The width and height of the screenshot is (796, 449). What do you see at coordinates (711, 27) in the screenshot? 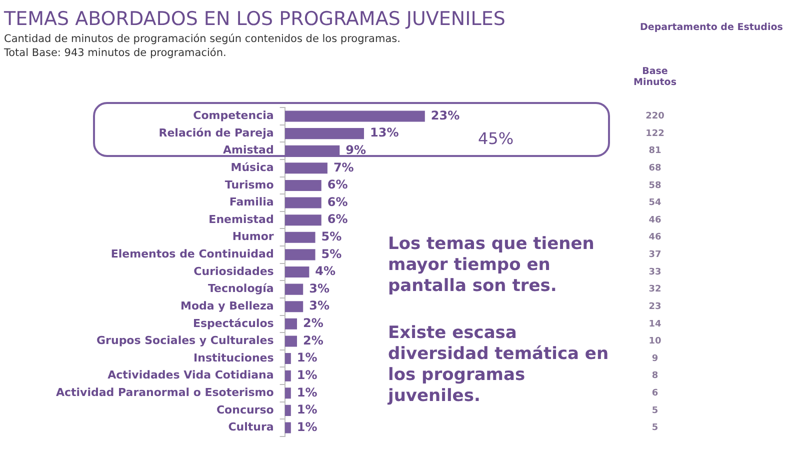
I see `text: Departamento de Estudios` at bounding box center [711, 27].